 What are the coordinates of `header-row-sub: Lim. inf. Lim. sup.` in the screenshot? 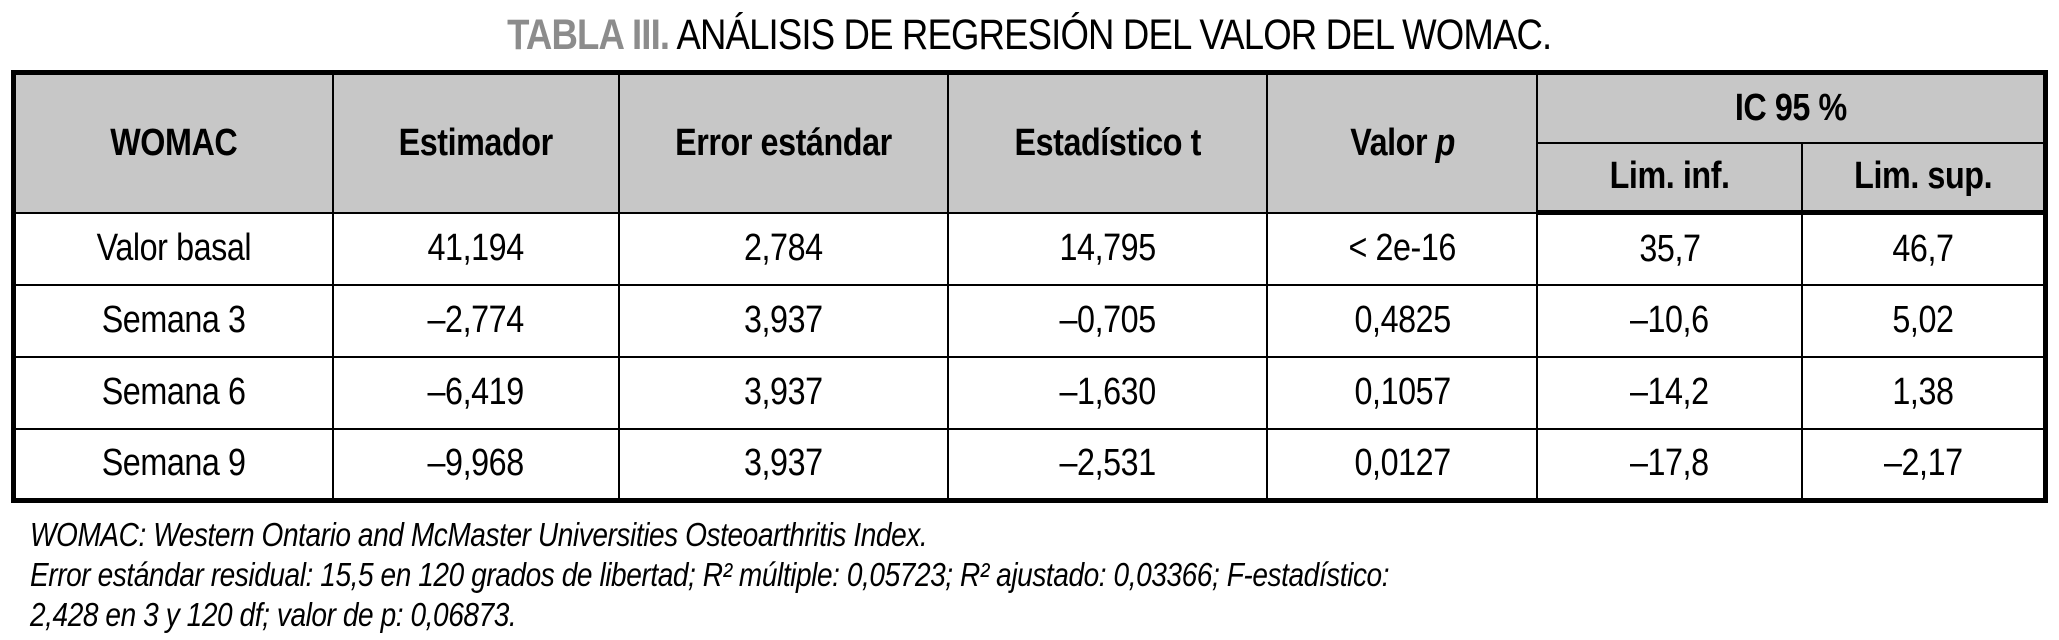 It's located at (1030, 178).